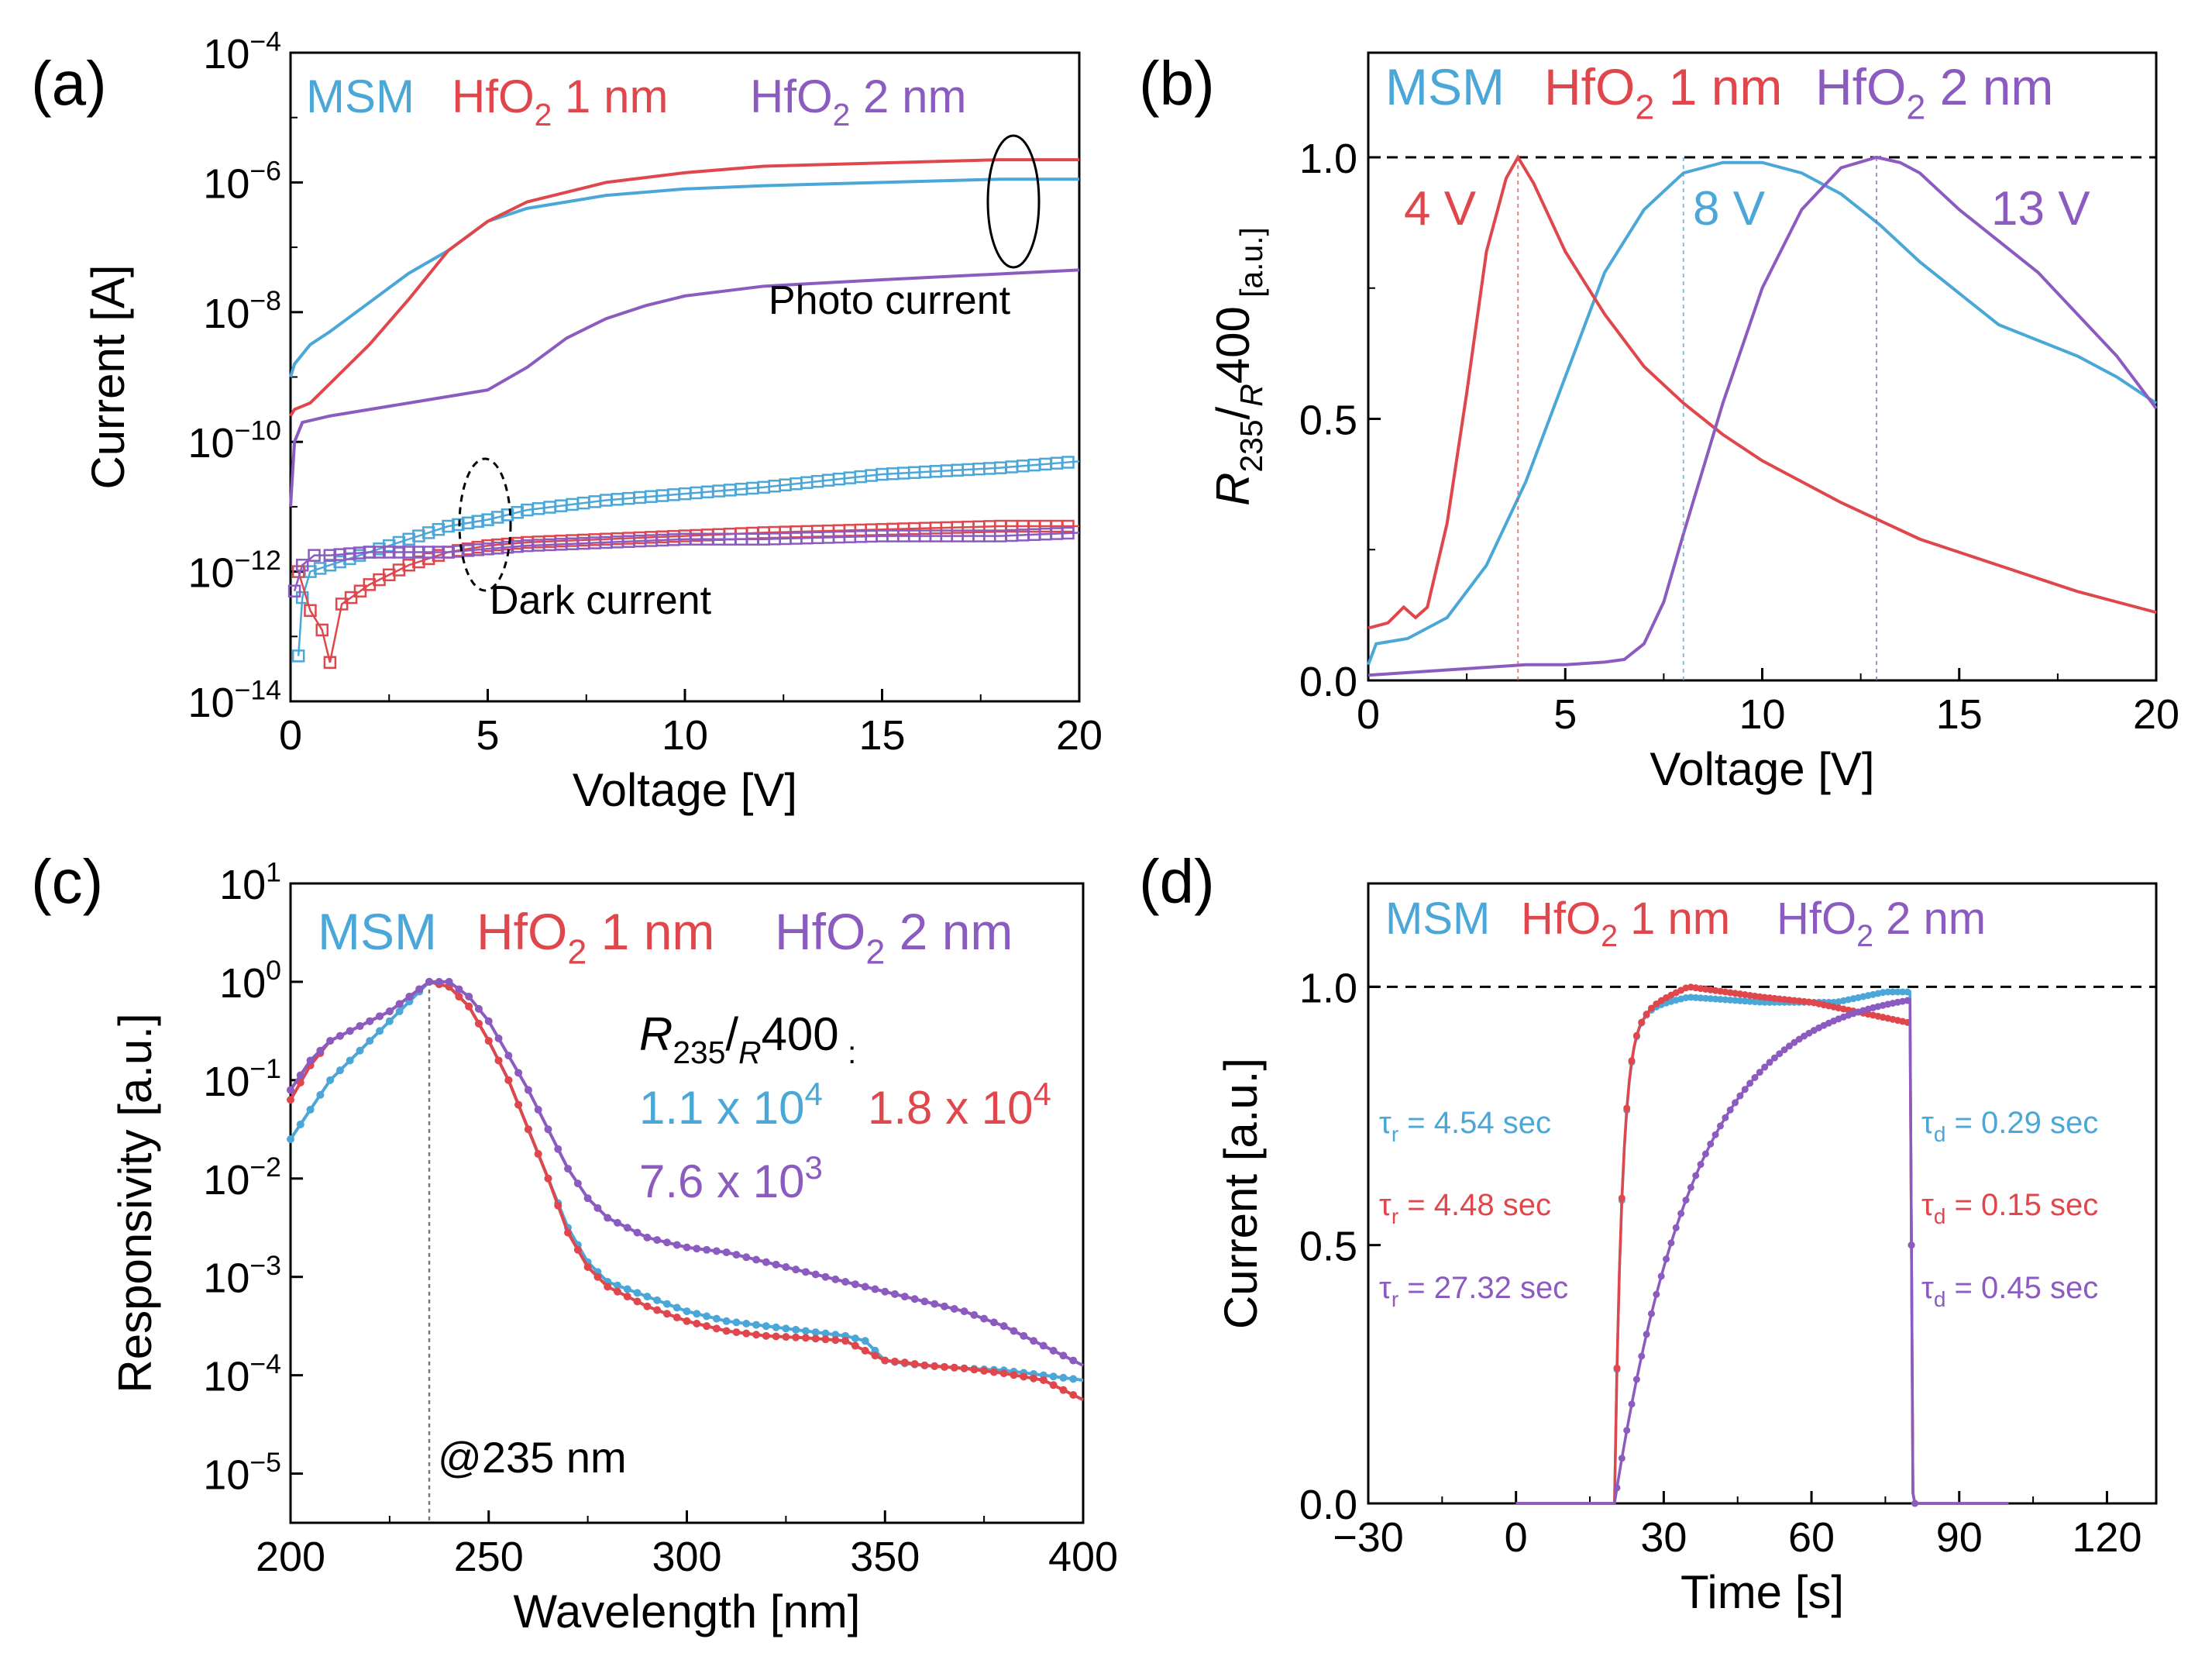 The image size is (2212, 1677). Describe the element at coordinates (1079, 736) in the screenshot. I see `x-tick-label: 20` at that location.